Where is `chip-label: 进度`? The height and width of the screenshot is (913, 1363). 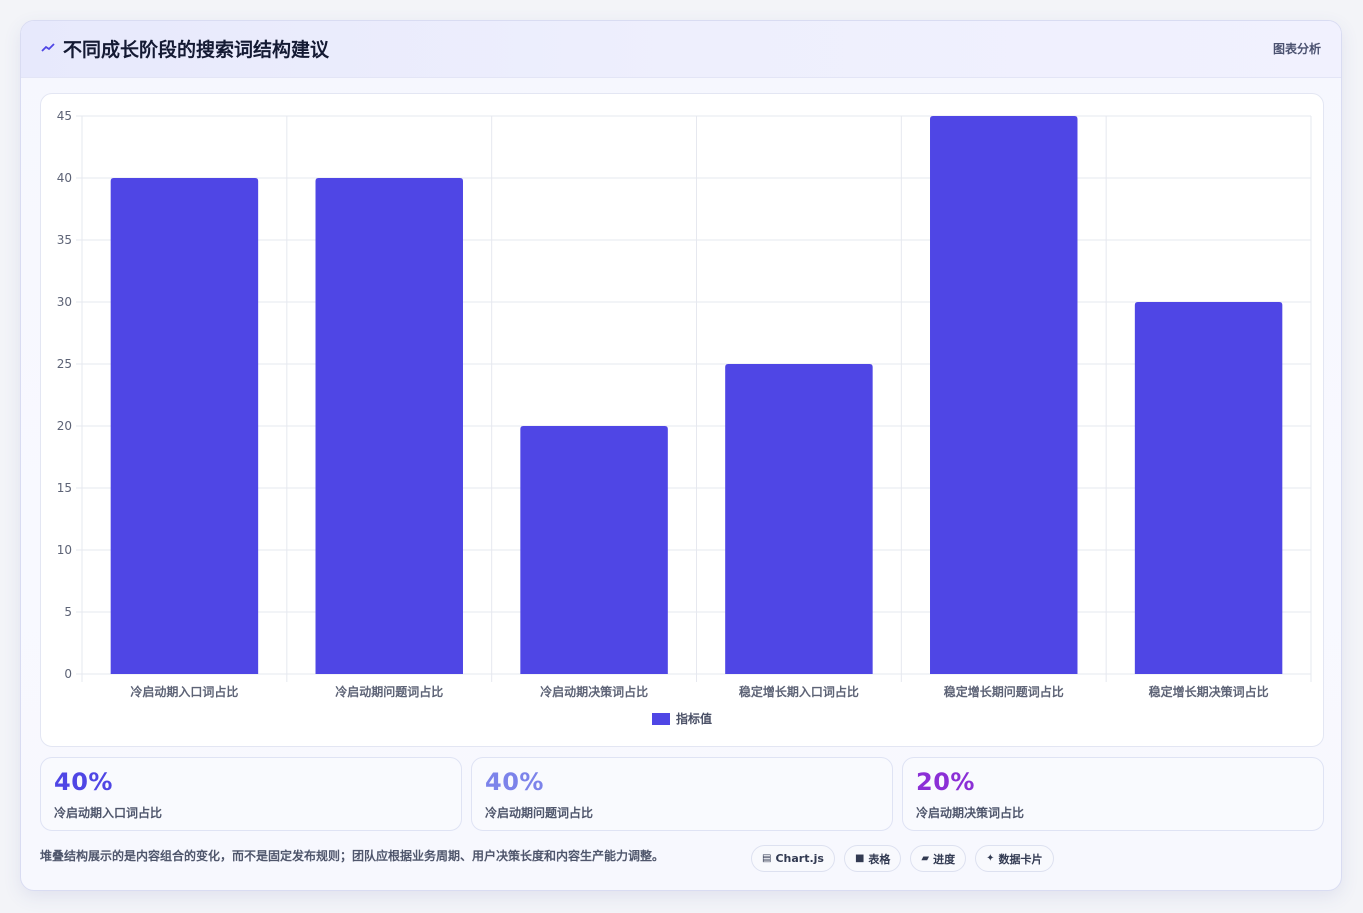 chip-label: 进度 is located at coordinates (944, 859).